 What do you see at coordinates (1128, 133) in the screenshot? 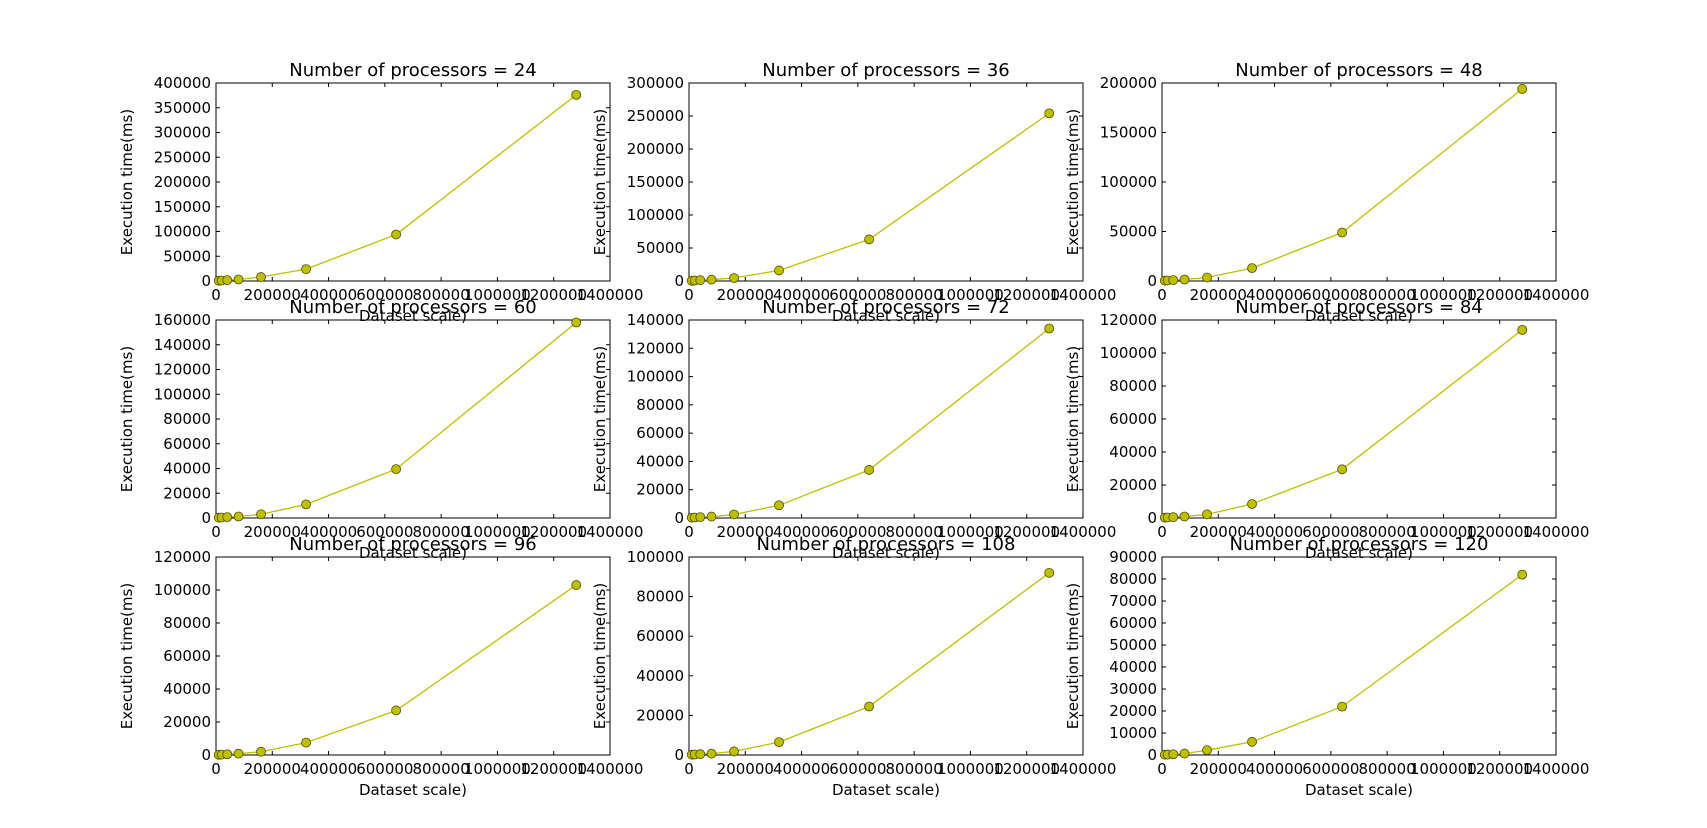
I see `y-tick-label: 150000` at bounding box center [1128, 133].